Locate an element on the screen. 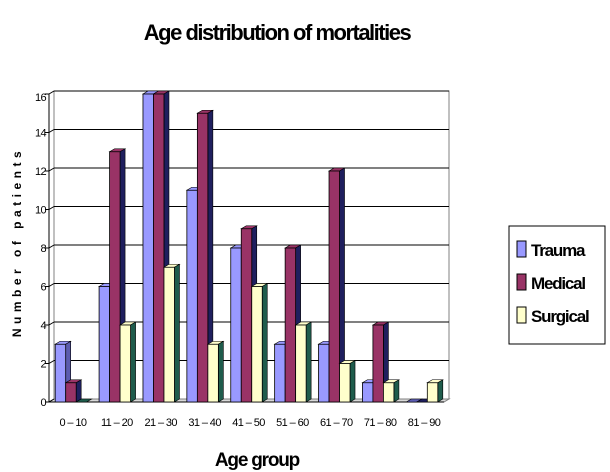 Image resolution: width=610 pixels, height=472 pixels. x-tick-label: 21 – 30 is located at coordinates (160, 423).